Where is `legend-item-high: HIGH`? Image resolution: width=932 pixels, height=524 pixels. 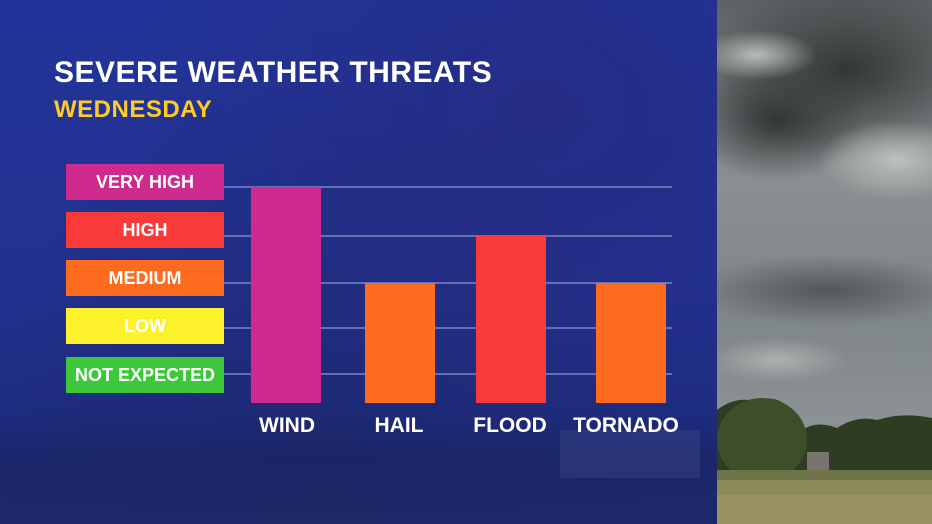
legend-item-high: HIGH is located at coordinates (145, 230).